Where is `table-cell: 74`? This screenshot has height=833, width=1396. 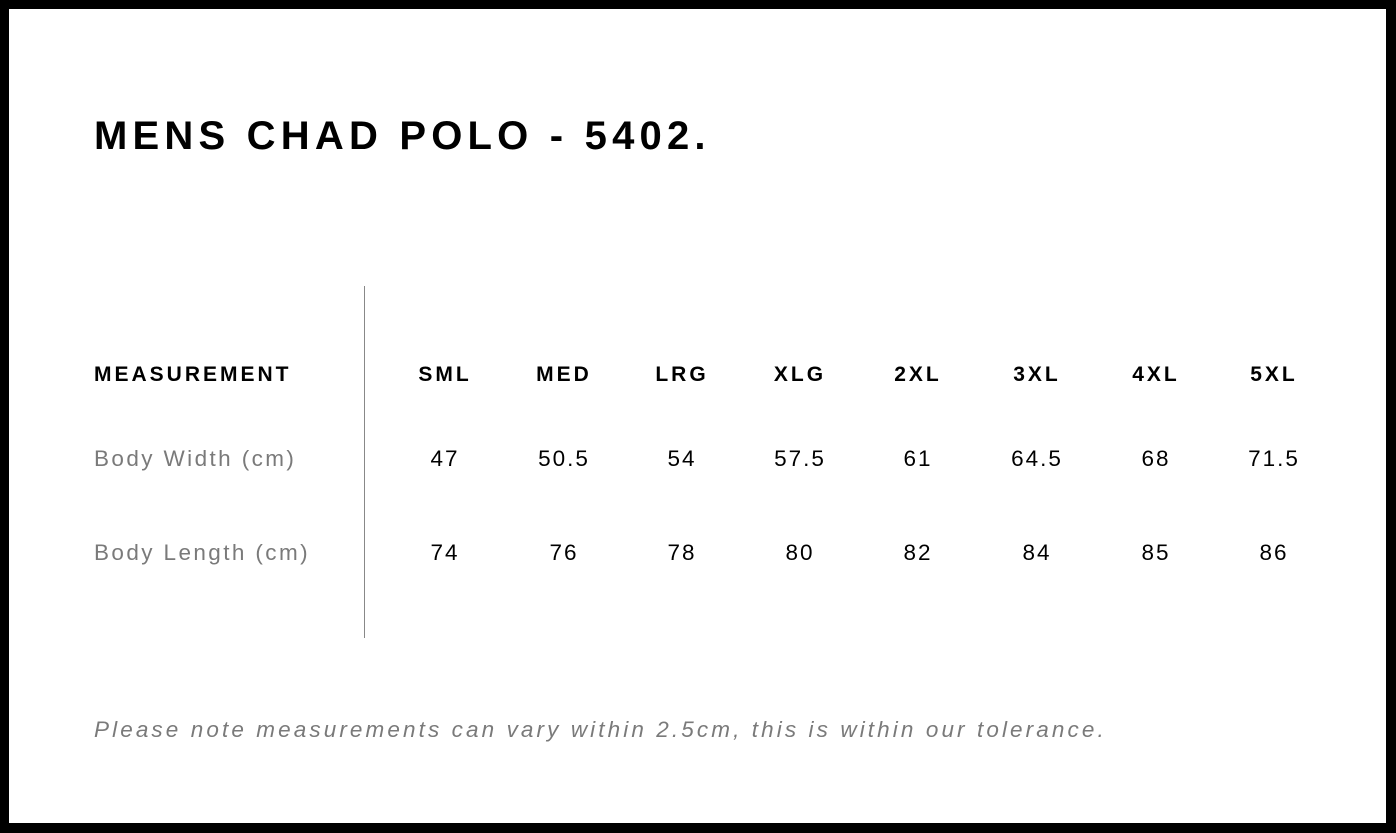 table-cell: 74 is located at coordinates (445, 552).